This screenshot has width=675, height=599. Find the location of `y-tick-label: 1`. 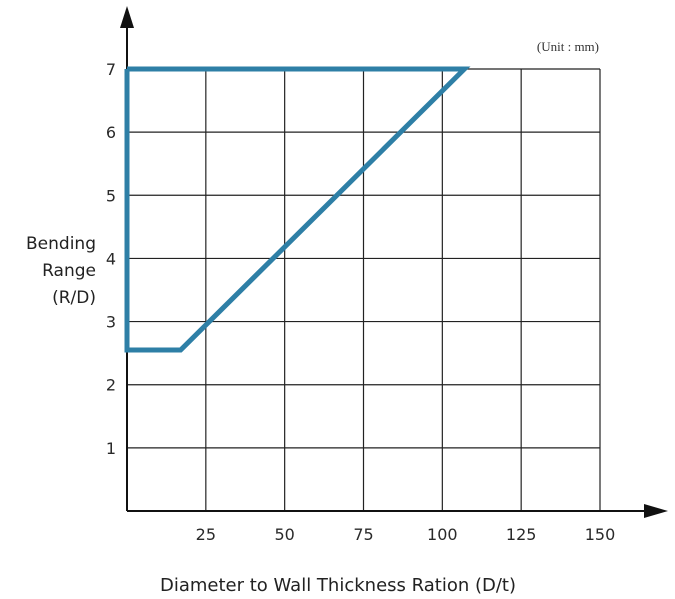

y-tick-label: 1 is located at coordinates (111, 448).